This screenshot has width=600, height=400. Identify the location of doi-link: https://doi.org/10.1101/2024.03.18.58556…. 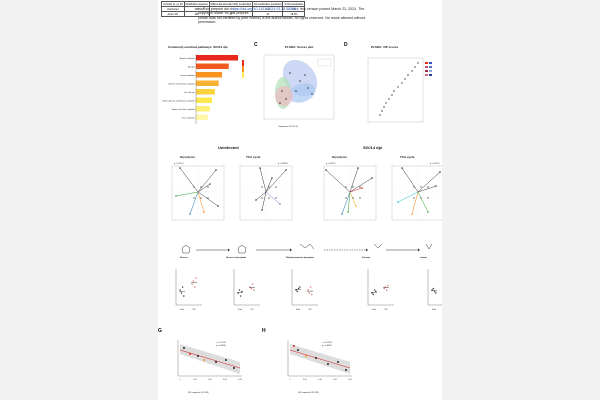
(264, 9).